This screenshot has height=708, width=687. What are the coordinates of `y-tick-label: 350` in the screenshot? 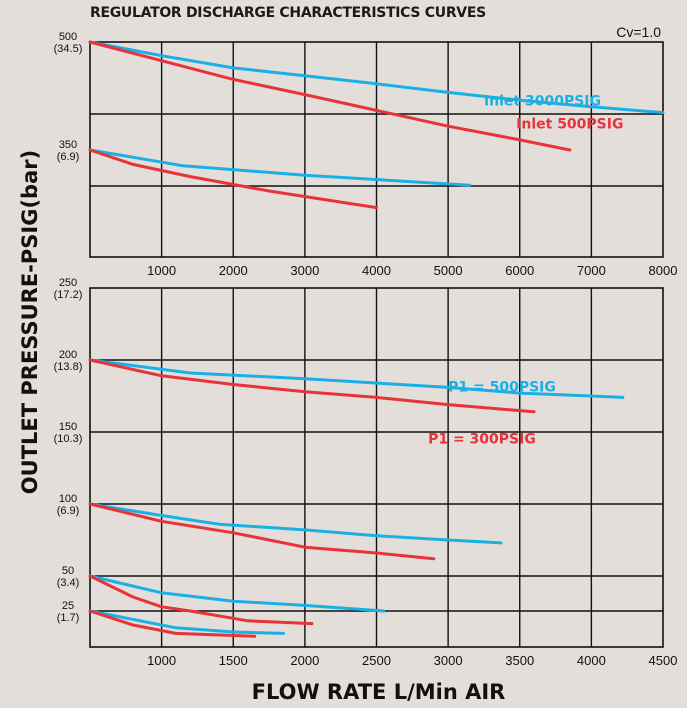 It's located at (68, 145).